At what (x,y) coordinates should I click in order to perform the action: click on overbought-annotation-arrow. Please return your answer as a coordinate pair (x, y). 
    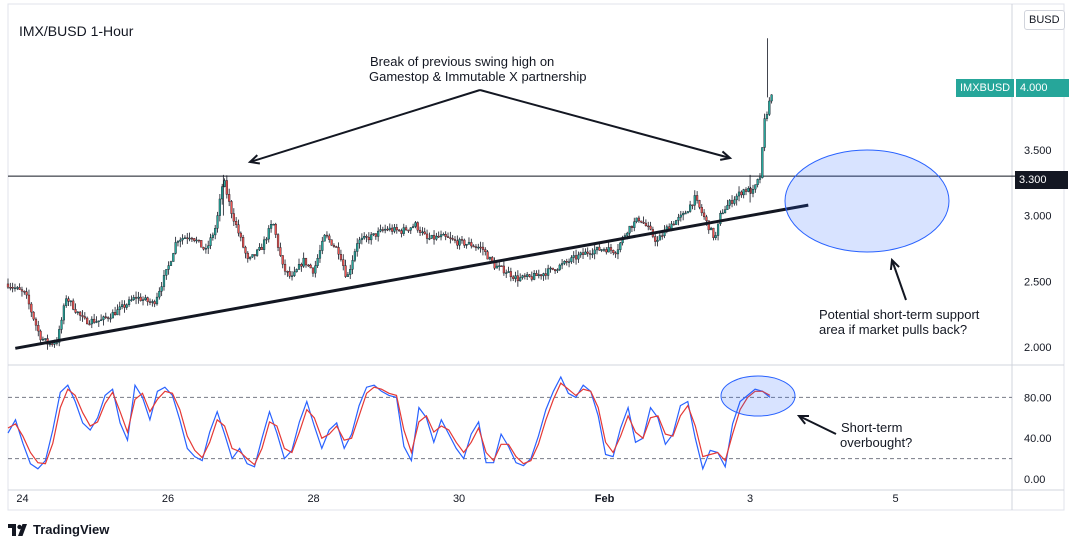
    Looking at the image, I should click on (817, 425).